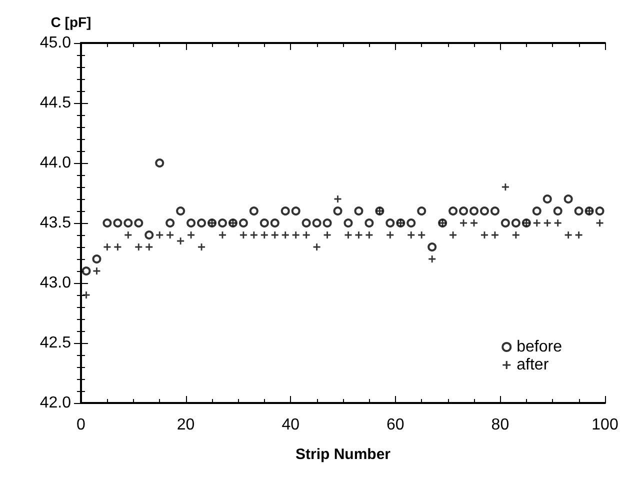 The height and width of the screenshot is (488, 627). What do you see at coordinates (533, 365) in the screenshot?
I see `legend-label: after` at bounding box center [533, 365].